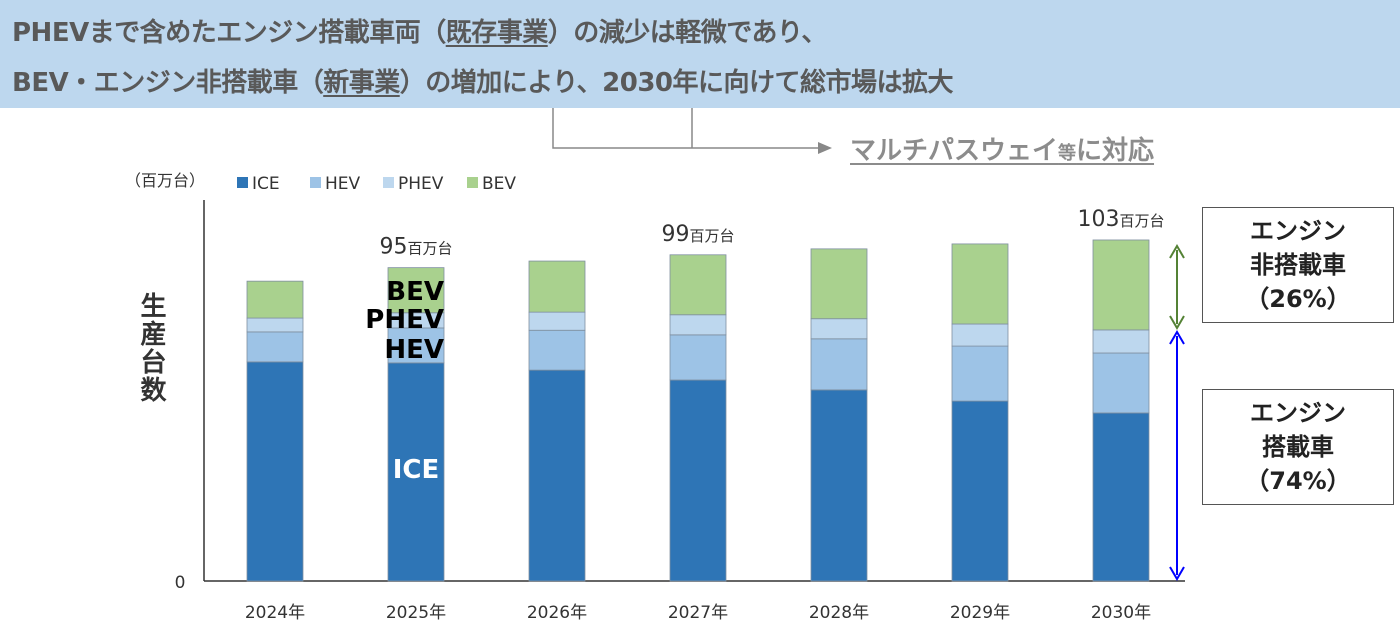 The width and height of the screenshot is (1400, 642). I want to click on connector-line, so click(690, 128).